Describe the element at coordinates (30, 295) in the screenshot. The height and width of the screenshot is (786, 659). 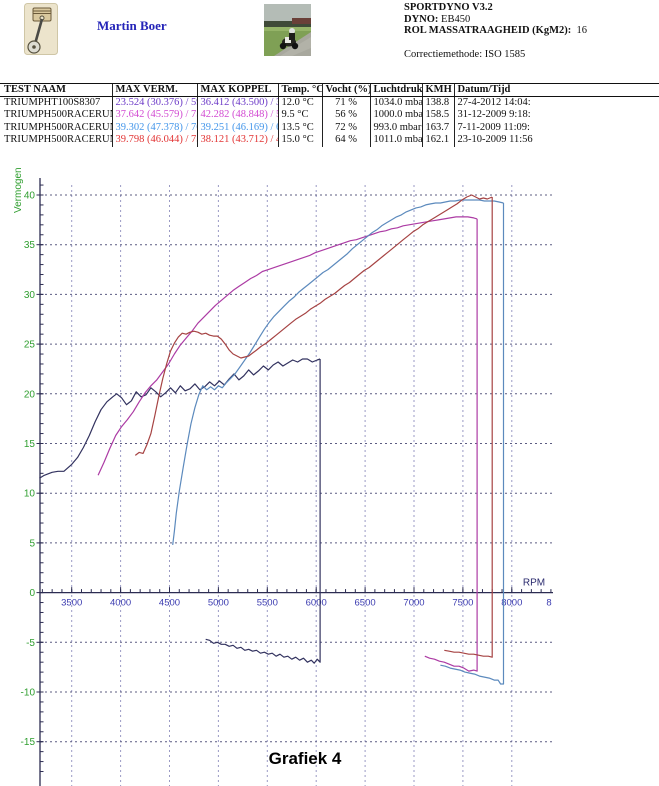
I see `y-tick-label: 30` at that location.